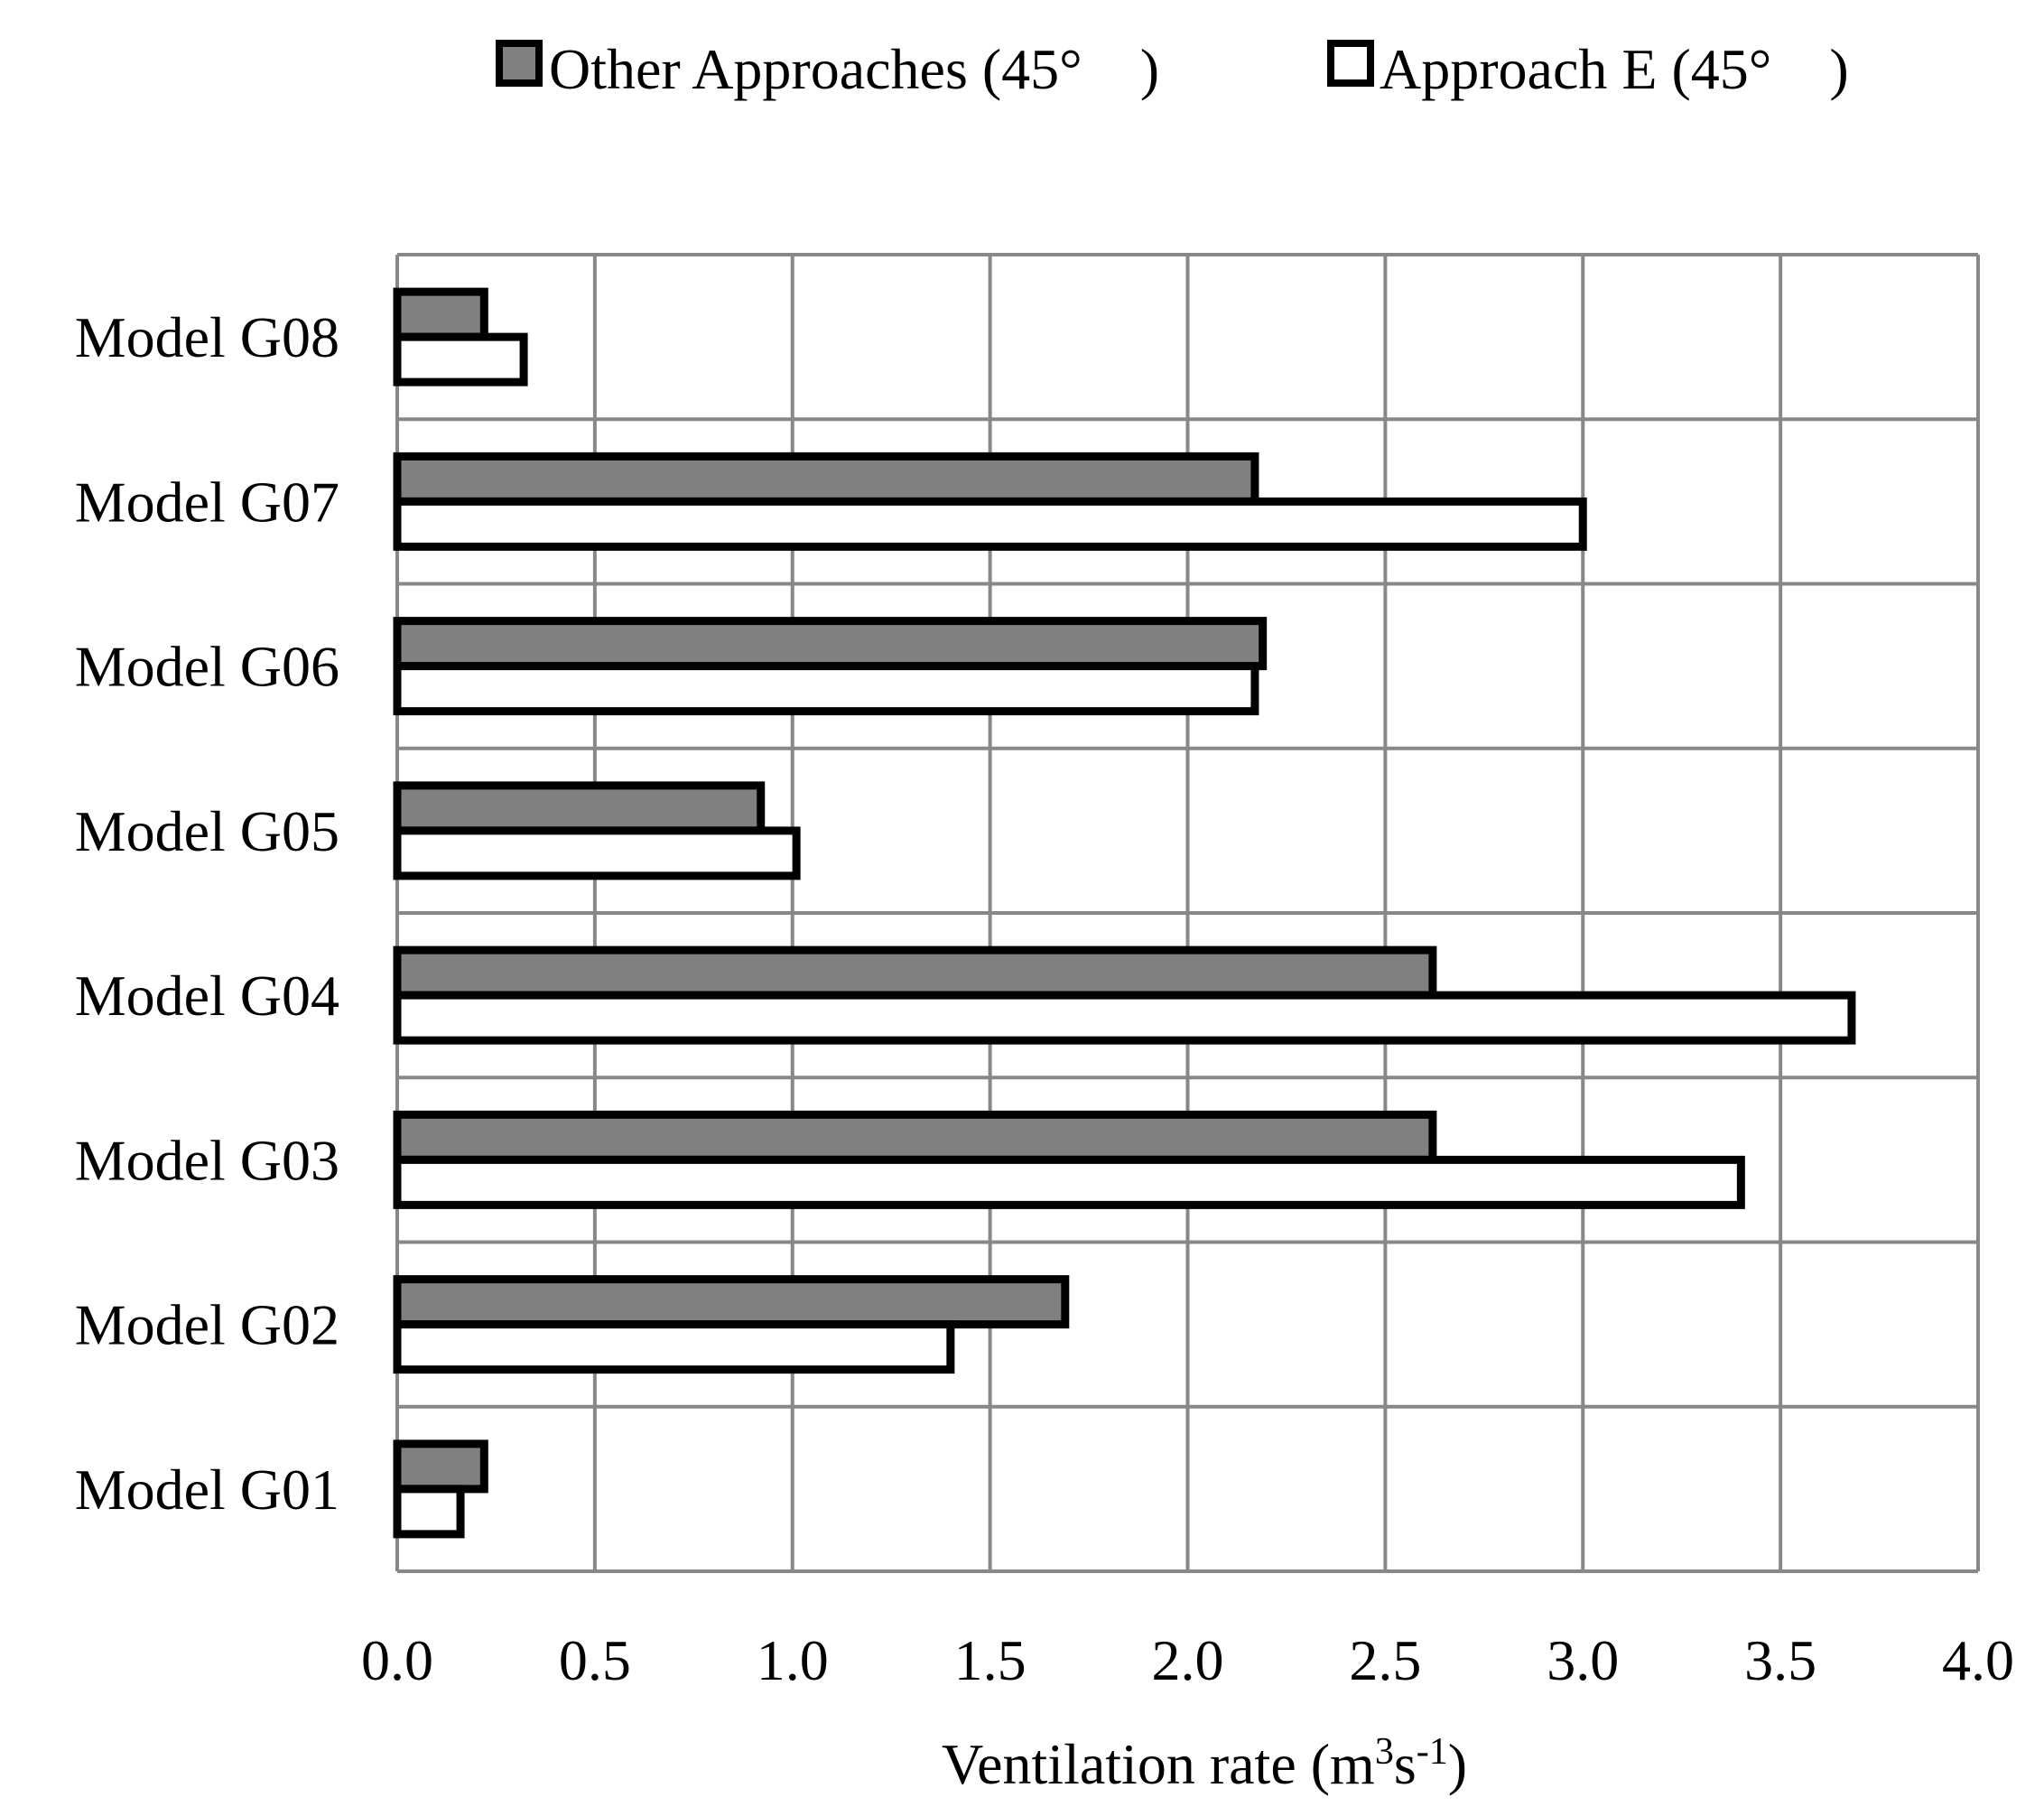 Image resolution: width=2044 pixels, height=1816 pixels. Describe the element at coordinates (1780, 1660) in the screenshot. I see `x-tick-label: 3.5` at that location.